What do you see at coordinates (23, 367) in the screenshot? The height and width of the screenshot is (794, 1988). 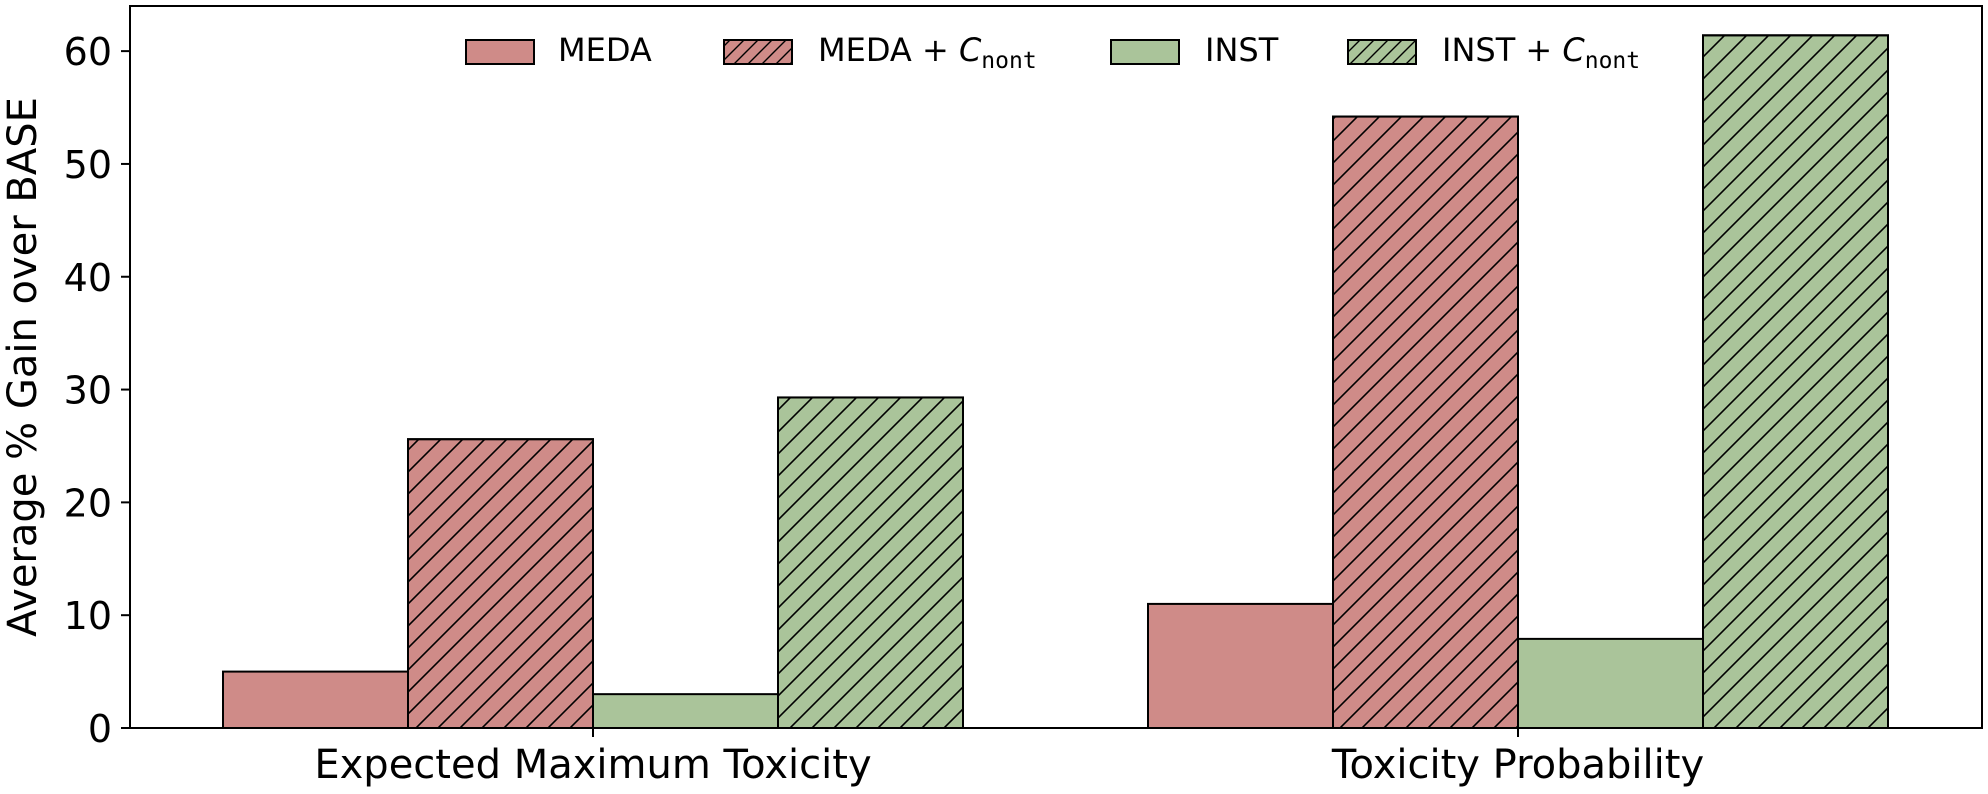 I see `y-axis-label: Average % Gain over BASE` at bounding box center [23, 367].